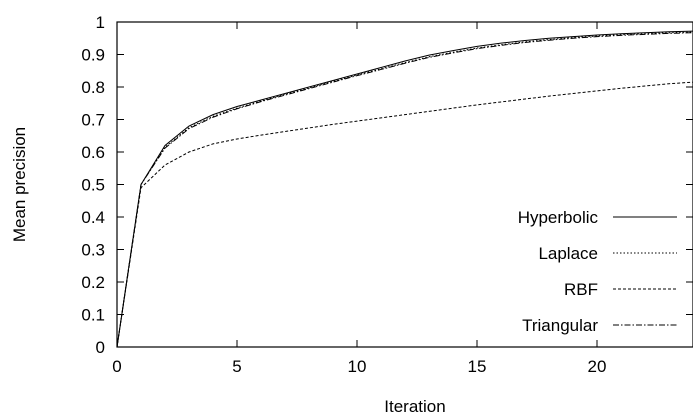  What do you see at coordinates (100, 22) in the screenshot?
I see `y-tick-label: 1` at bounding box center [100, 22].